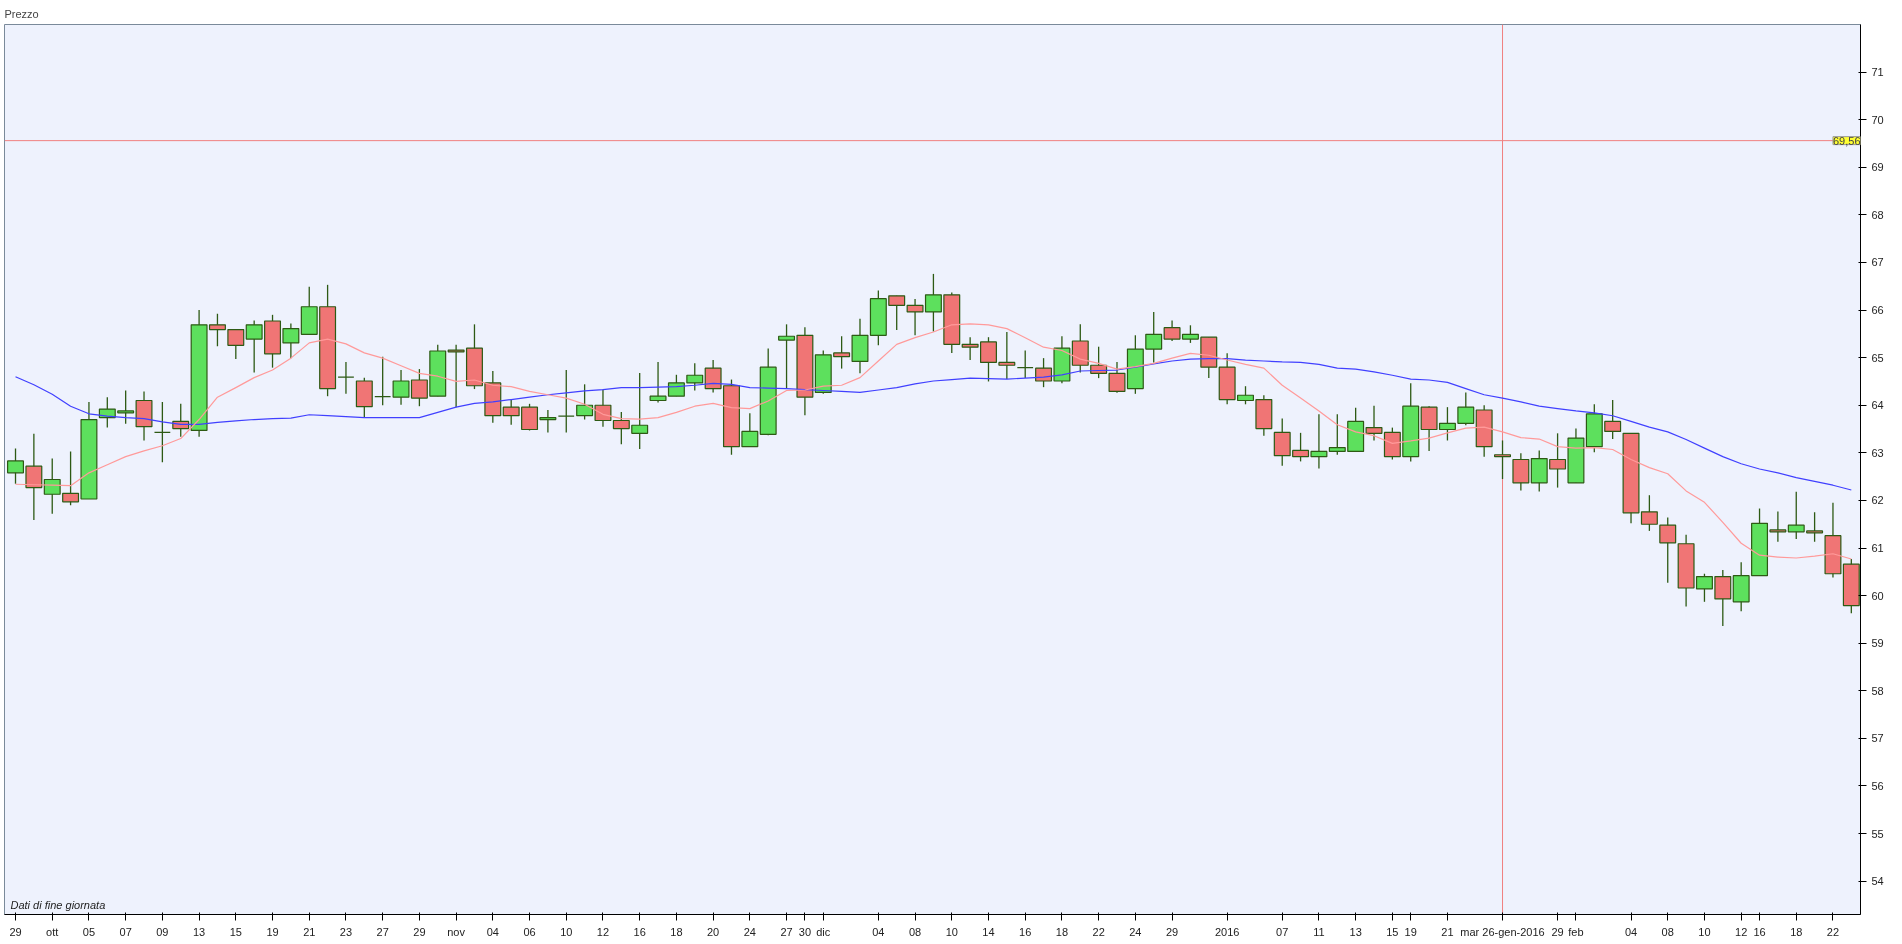  I want to click on x-tick-label: 14, so click(988, 931).